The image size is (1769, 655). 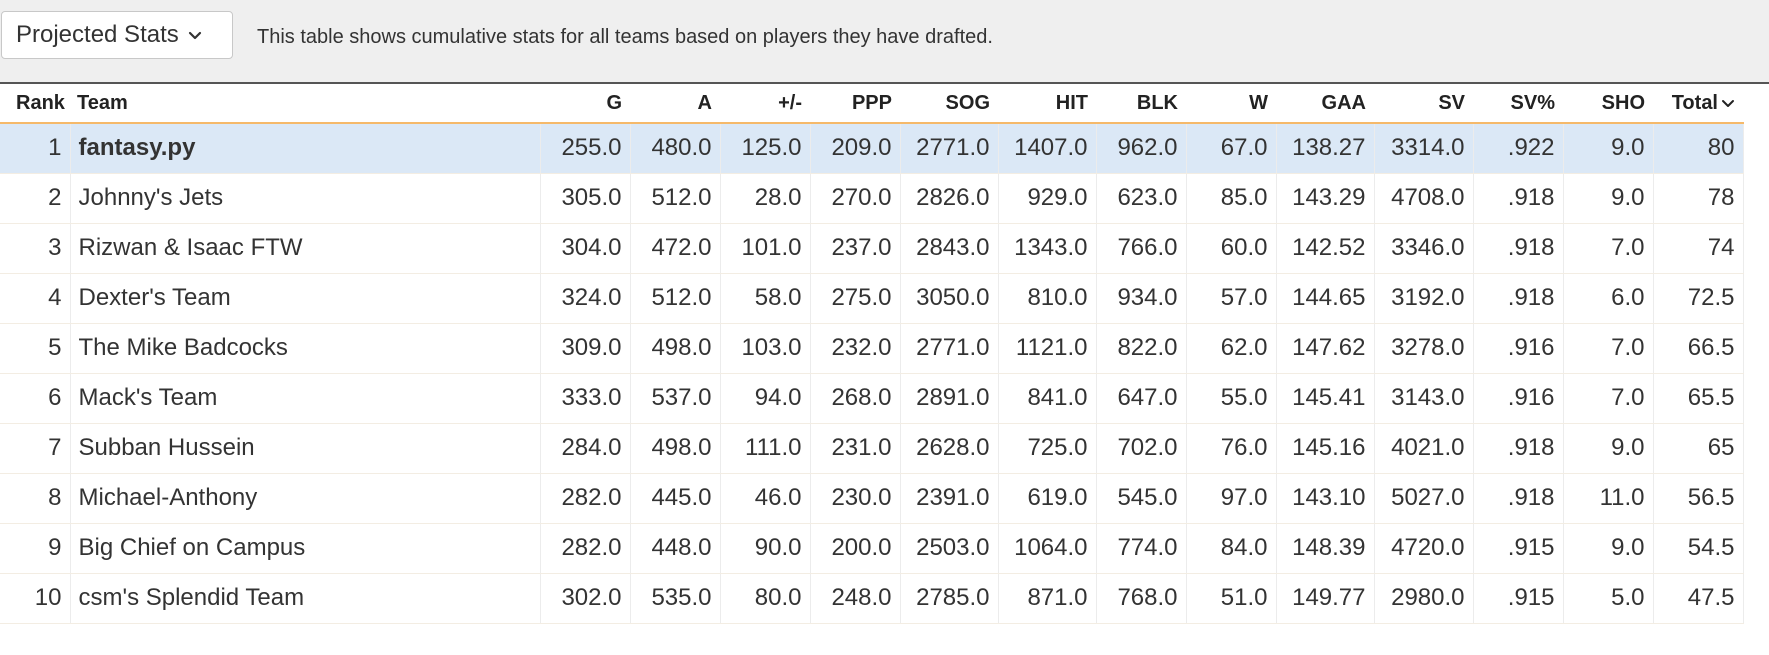 I want to click on column-header-label: HIT, so click(x=1071, y=102).